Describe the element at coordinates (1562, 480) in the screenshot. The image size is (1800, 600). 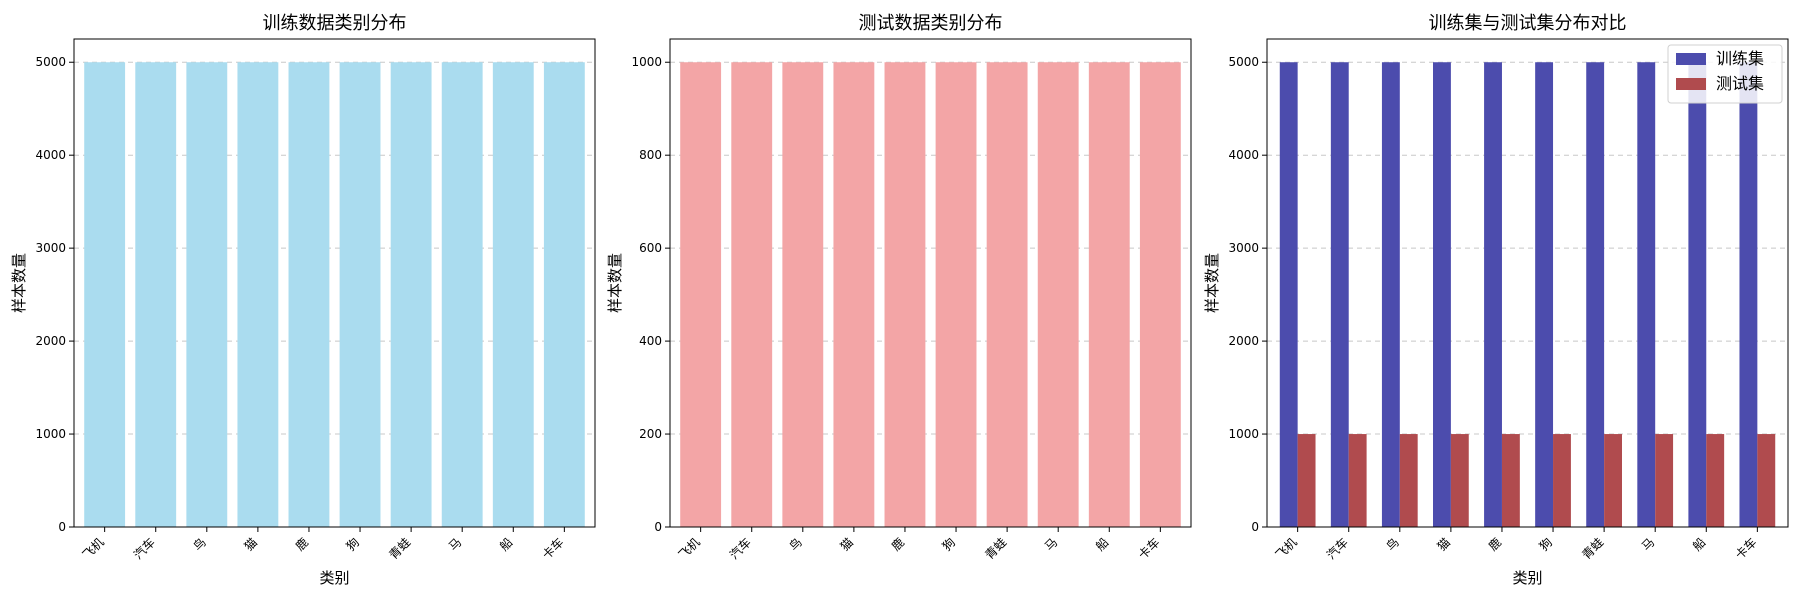
I see `bar-测试集-狗` at that location.